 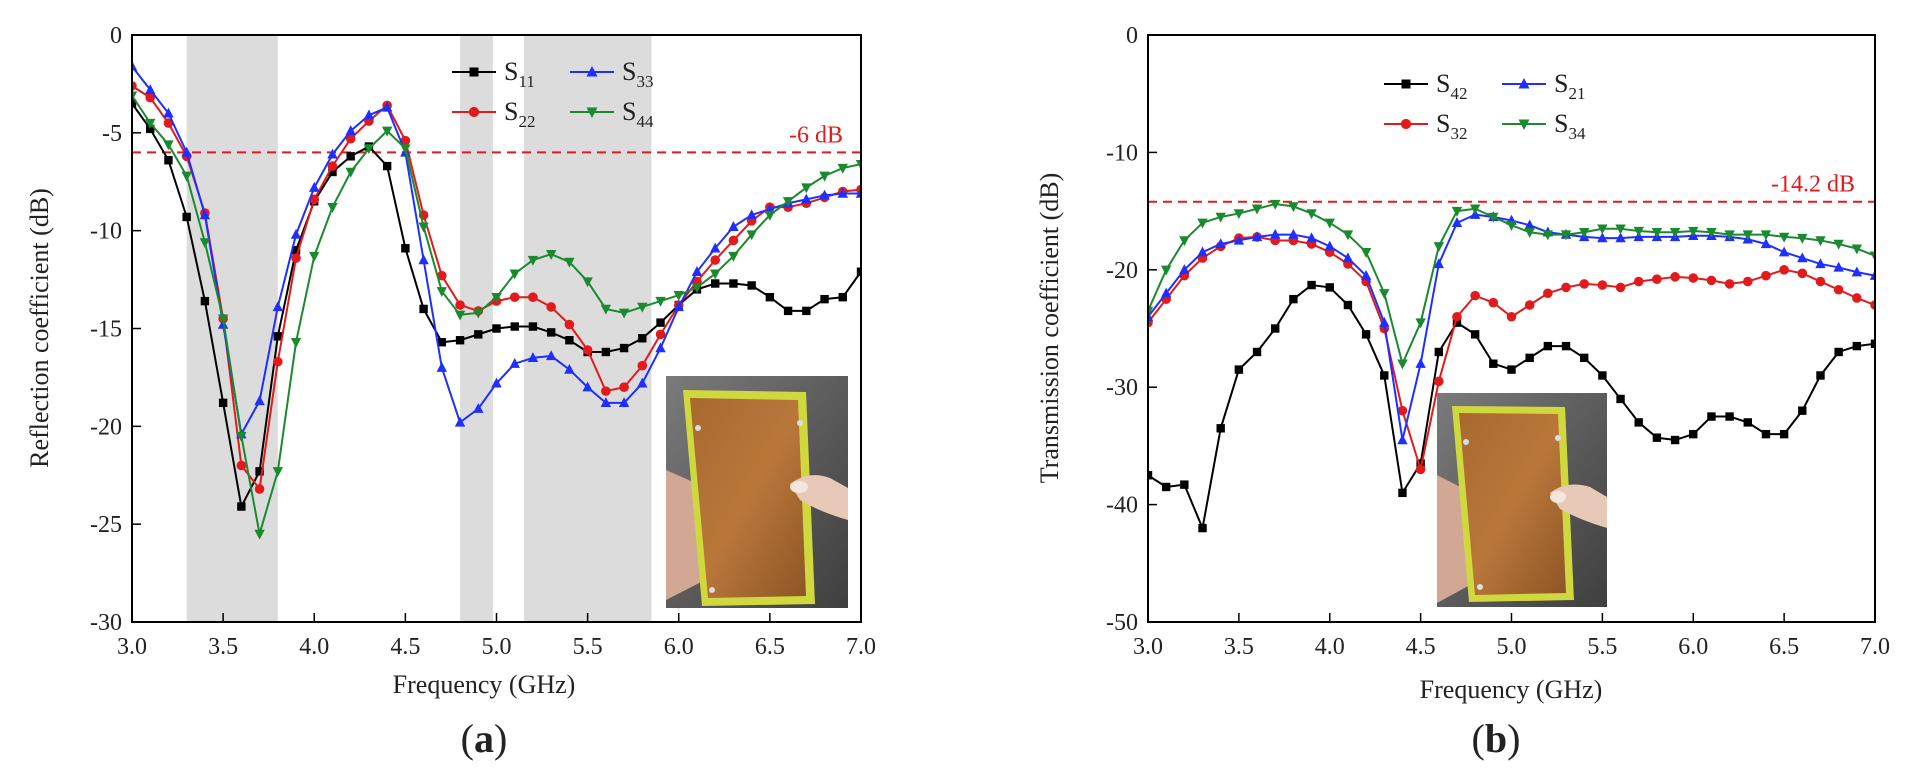 I want to click on legend-marker, so click(x=592, y=112).